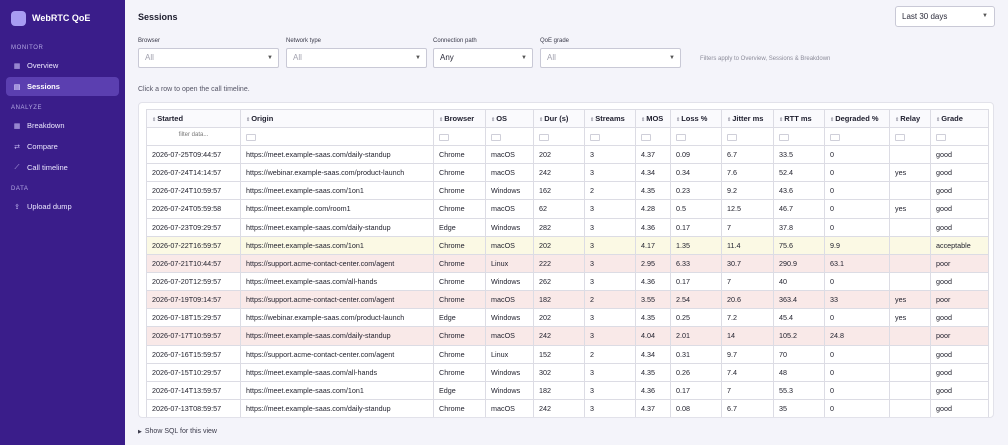 Image resolution: width=1008 pixels, height=445 pixels. Describe the element at coordinates (337, 118) in the screenshot. I see `column-header-origin: ⇕Origin` at that location.